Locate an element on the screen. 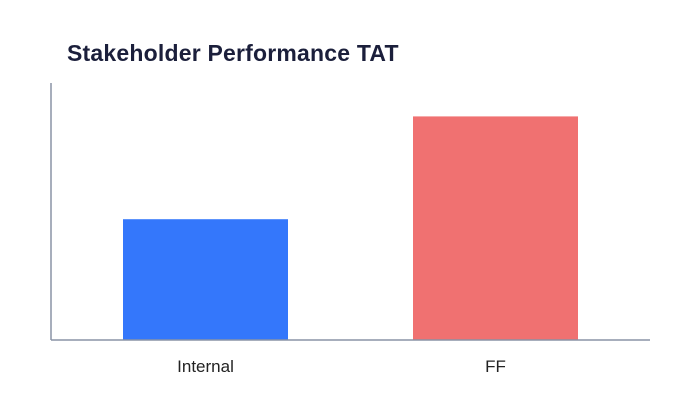 This screenshot has height=411, width=700. bar-ff is located at coordinates (495, 228).